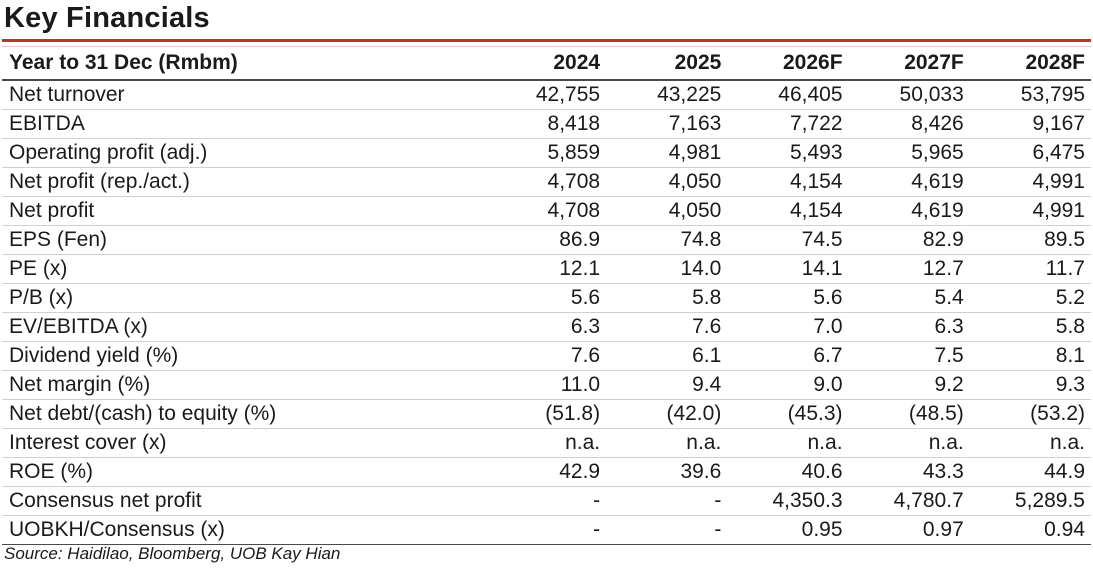  What do you see at coordinates (788, 356) in the screenshot?
I see `value-cell: 6.7` at bounding box center [788, 356].